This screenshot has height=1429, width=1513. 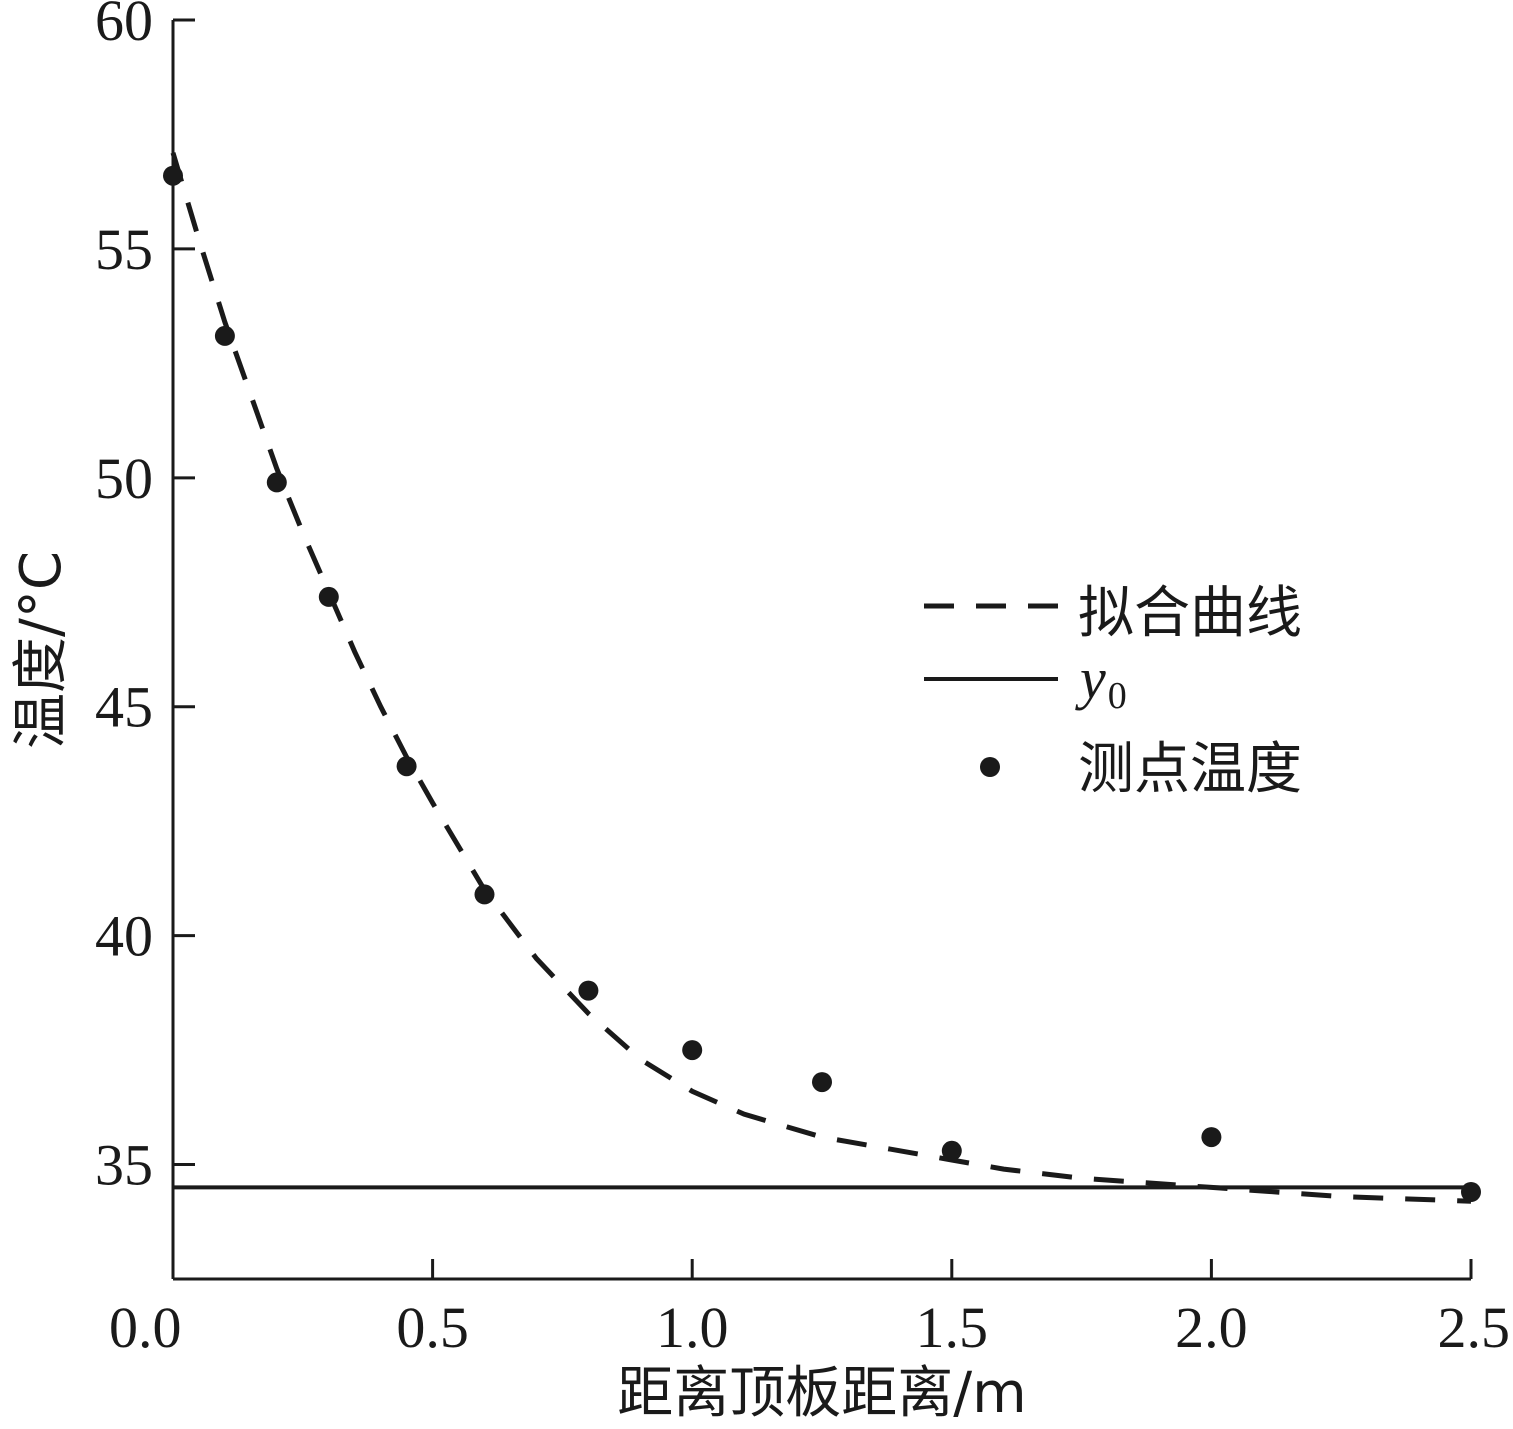 I want to click on y-tick-label-1: 40, so click(x=124, y=936).